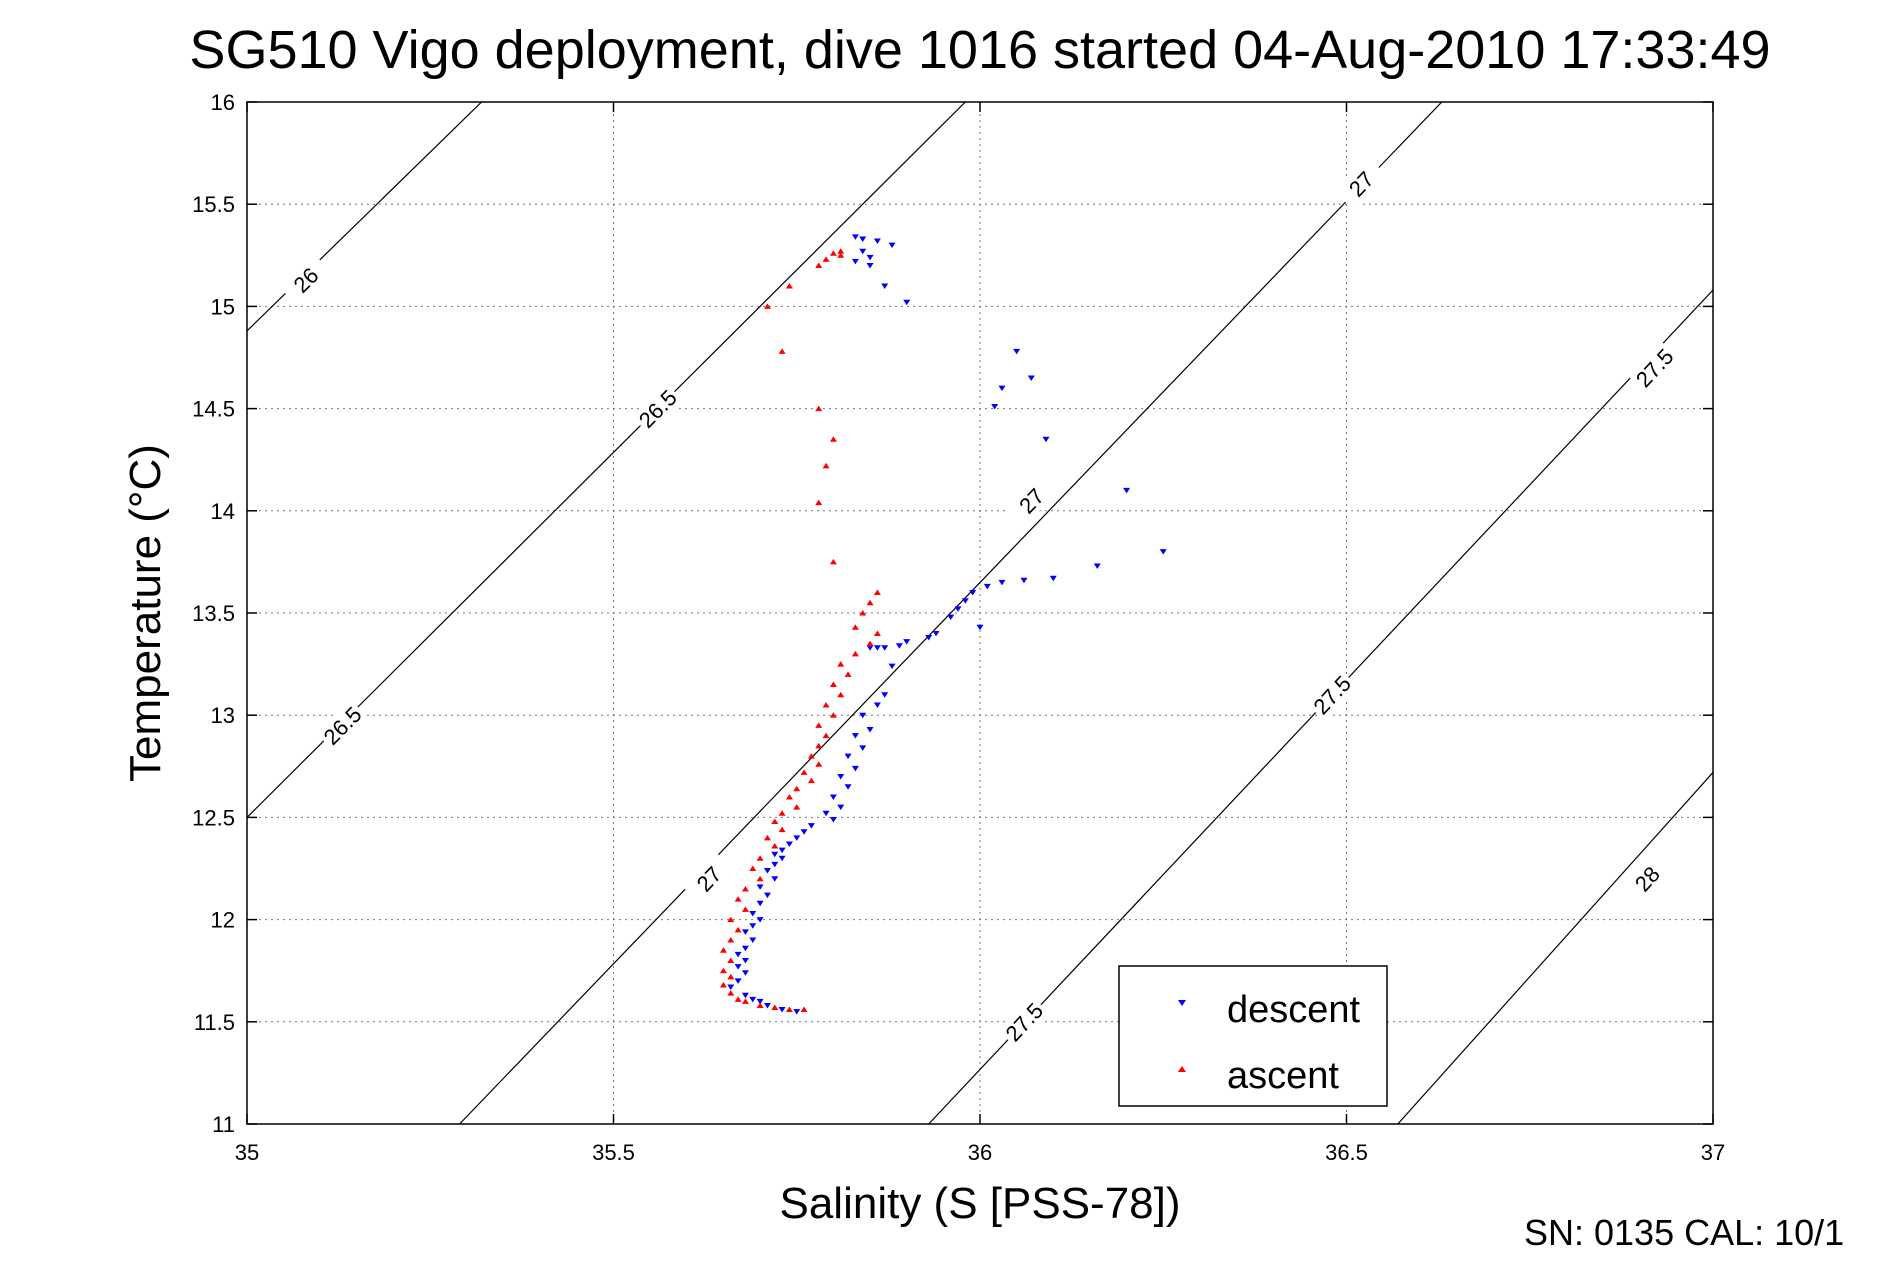 The image size is (1891, 1262). Describe the element at coordinates (1182, 1003) in the screenshot. I see `legend-marker-descent` at that location.